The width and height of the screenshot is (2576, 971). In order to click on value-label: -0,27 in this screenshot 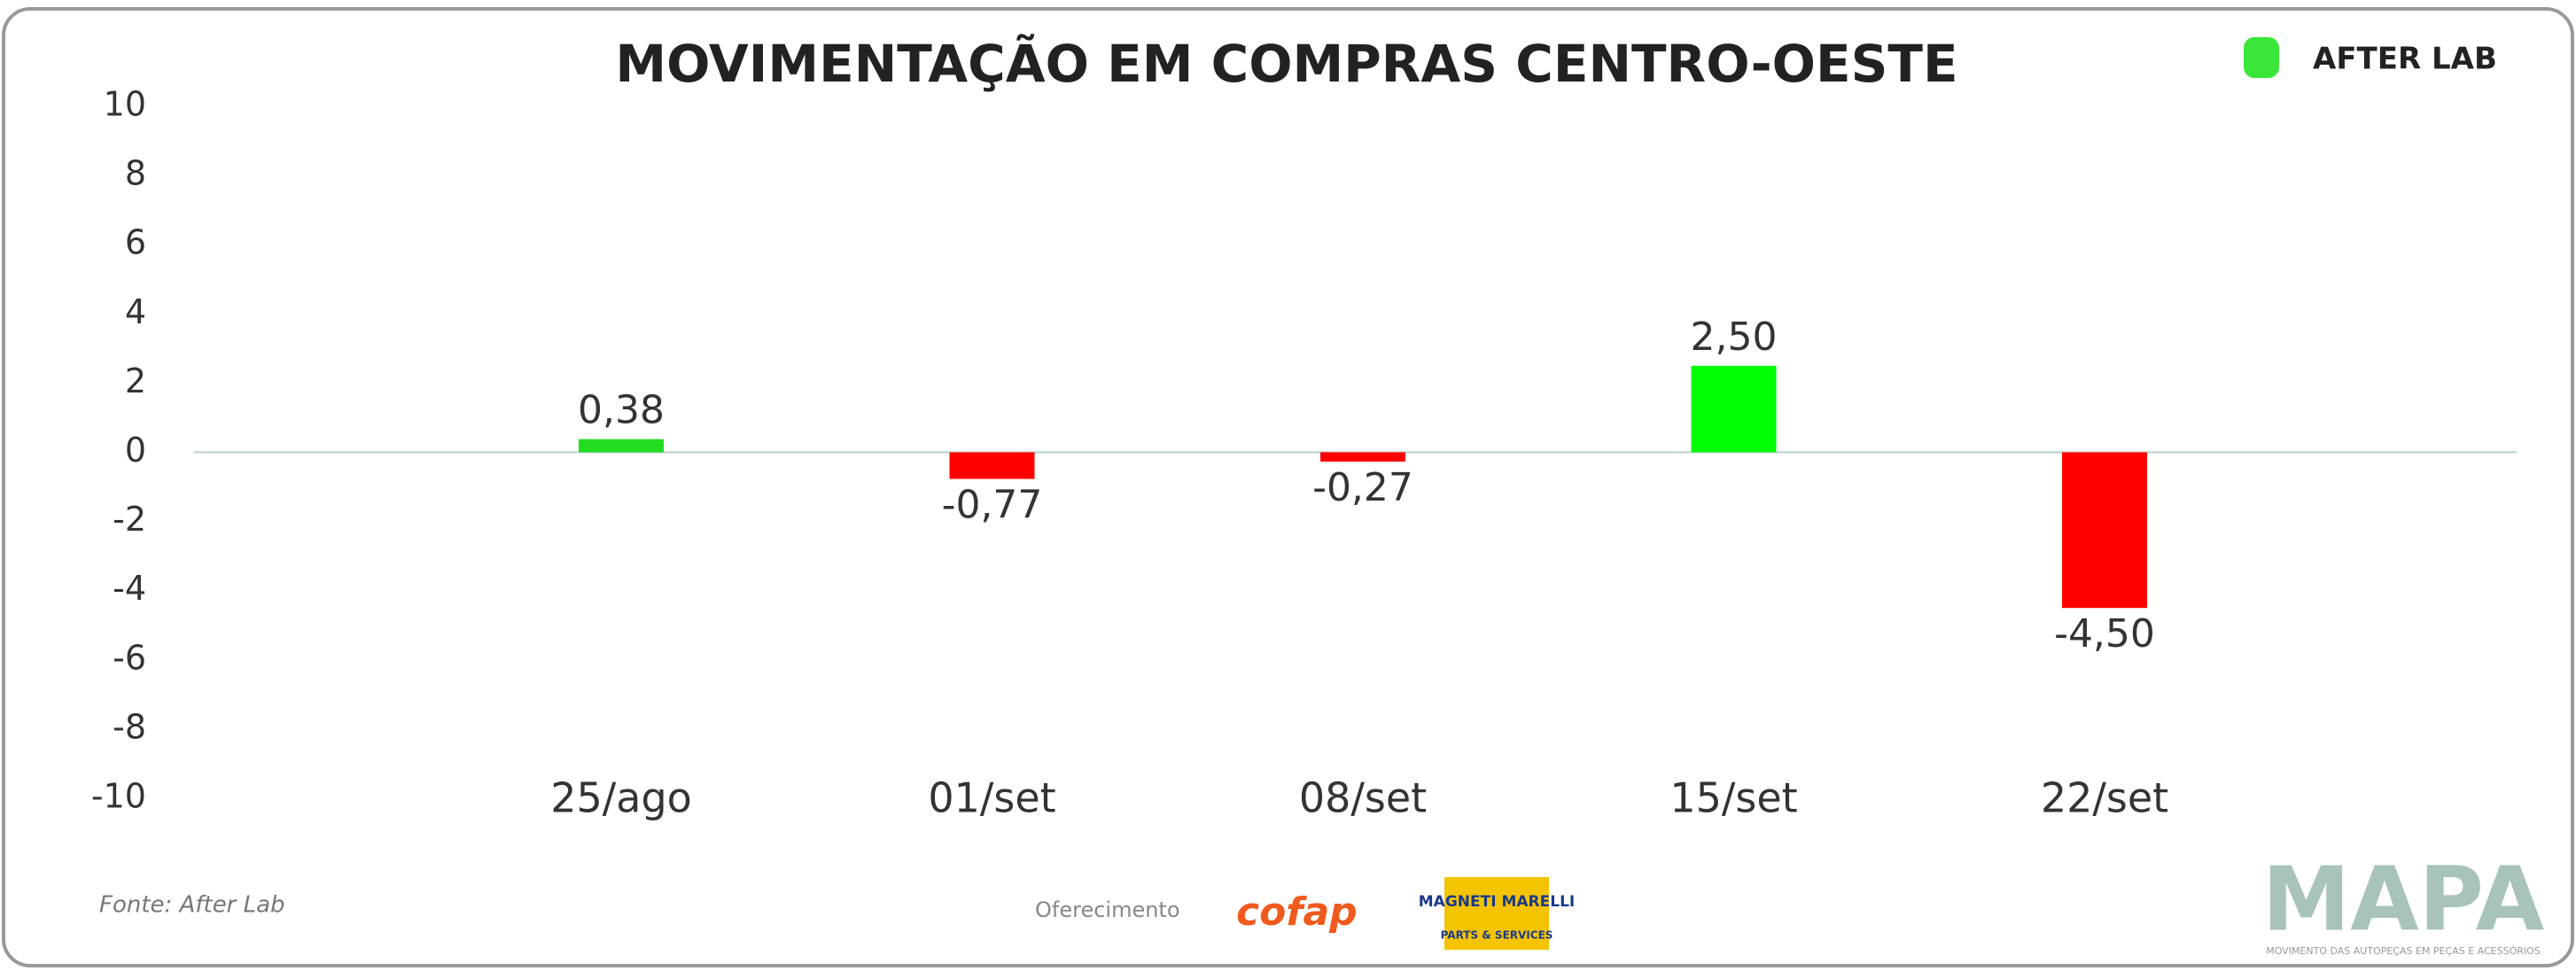, I will do `click(1363, 487)`.